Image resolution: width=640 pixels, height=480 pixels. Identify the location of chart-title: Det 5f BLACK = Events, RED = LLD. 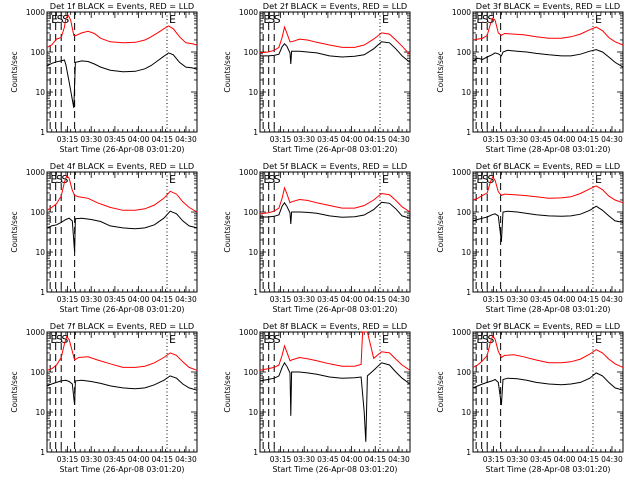
(335, 166).